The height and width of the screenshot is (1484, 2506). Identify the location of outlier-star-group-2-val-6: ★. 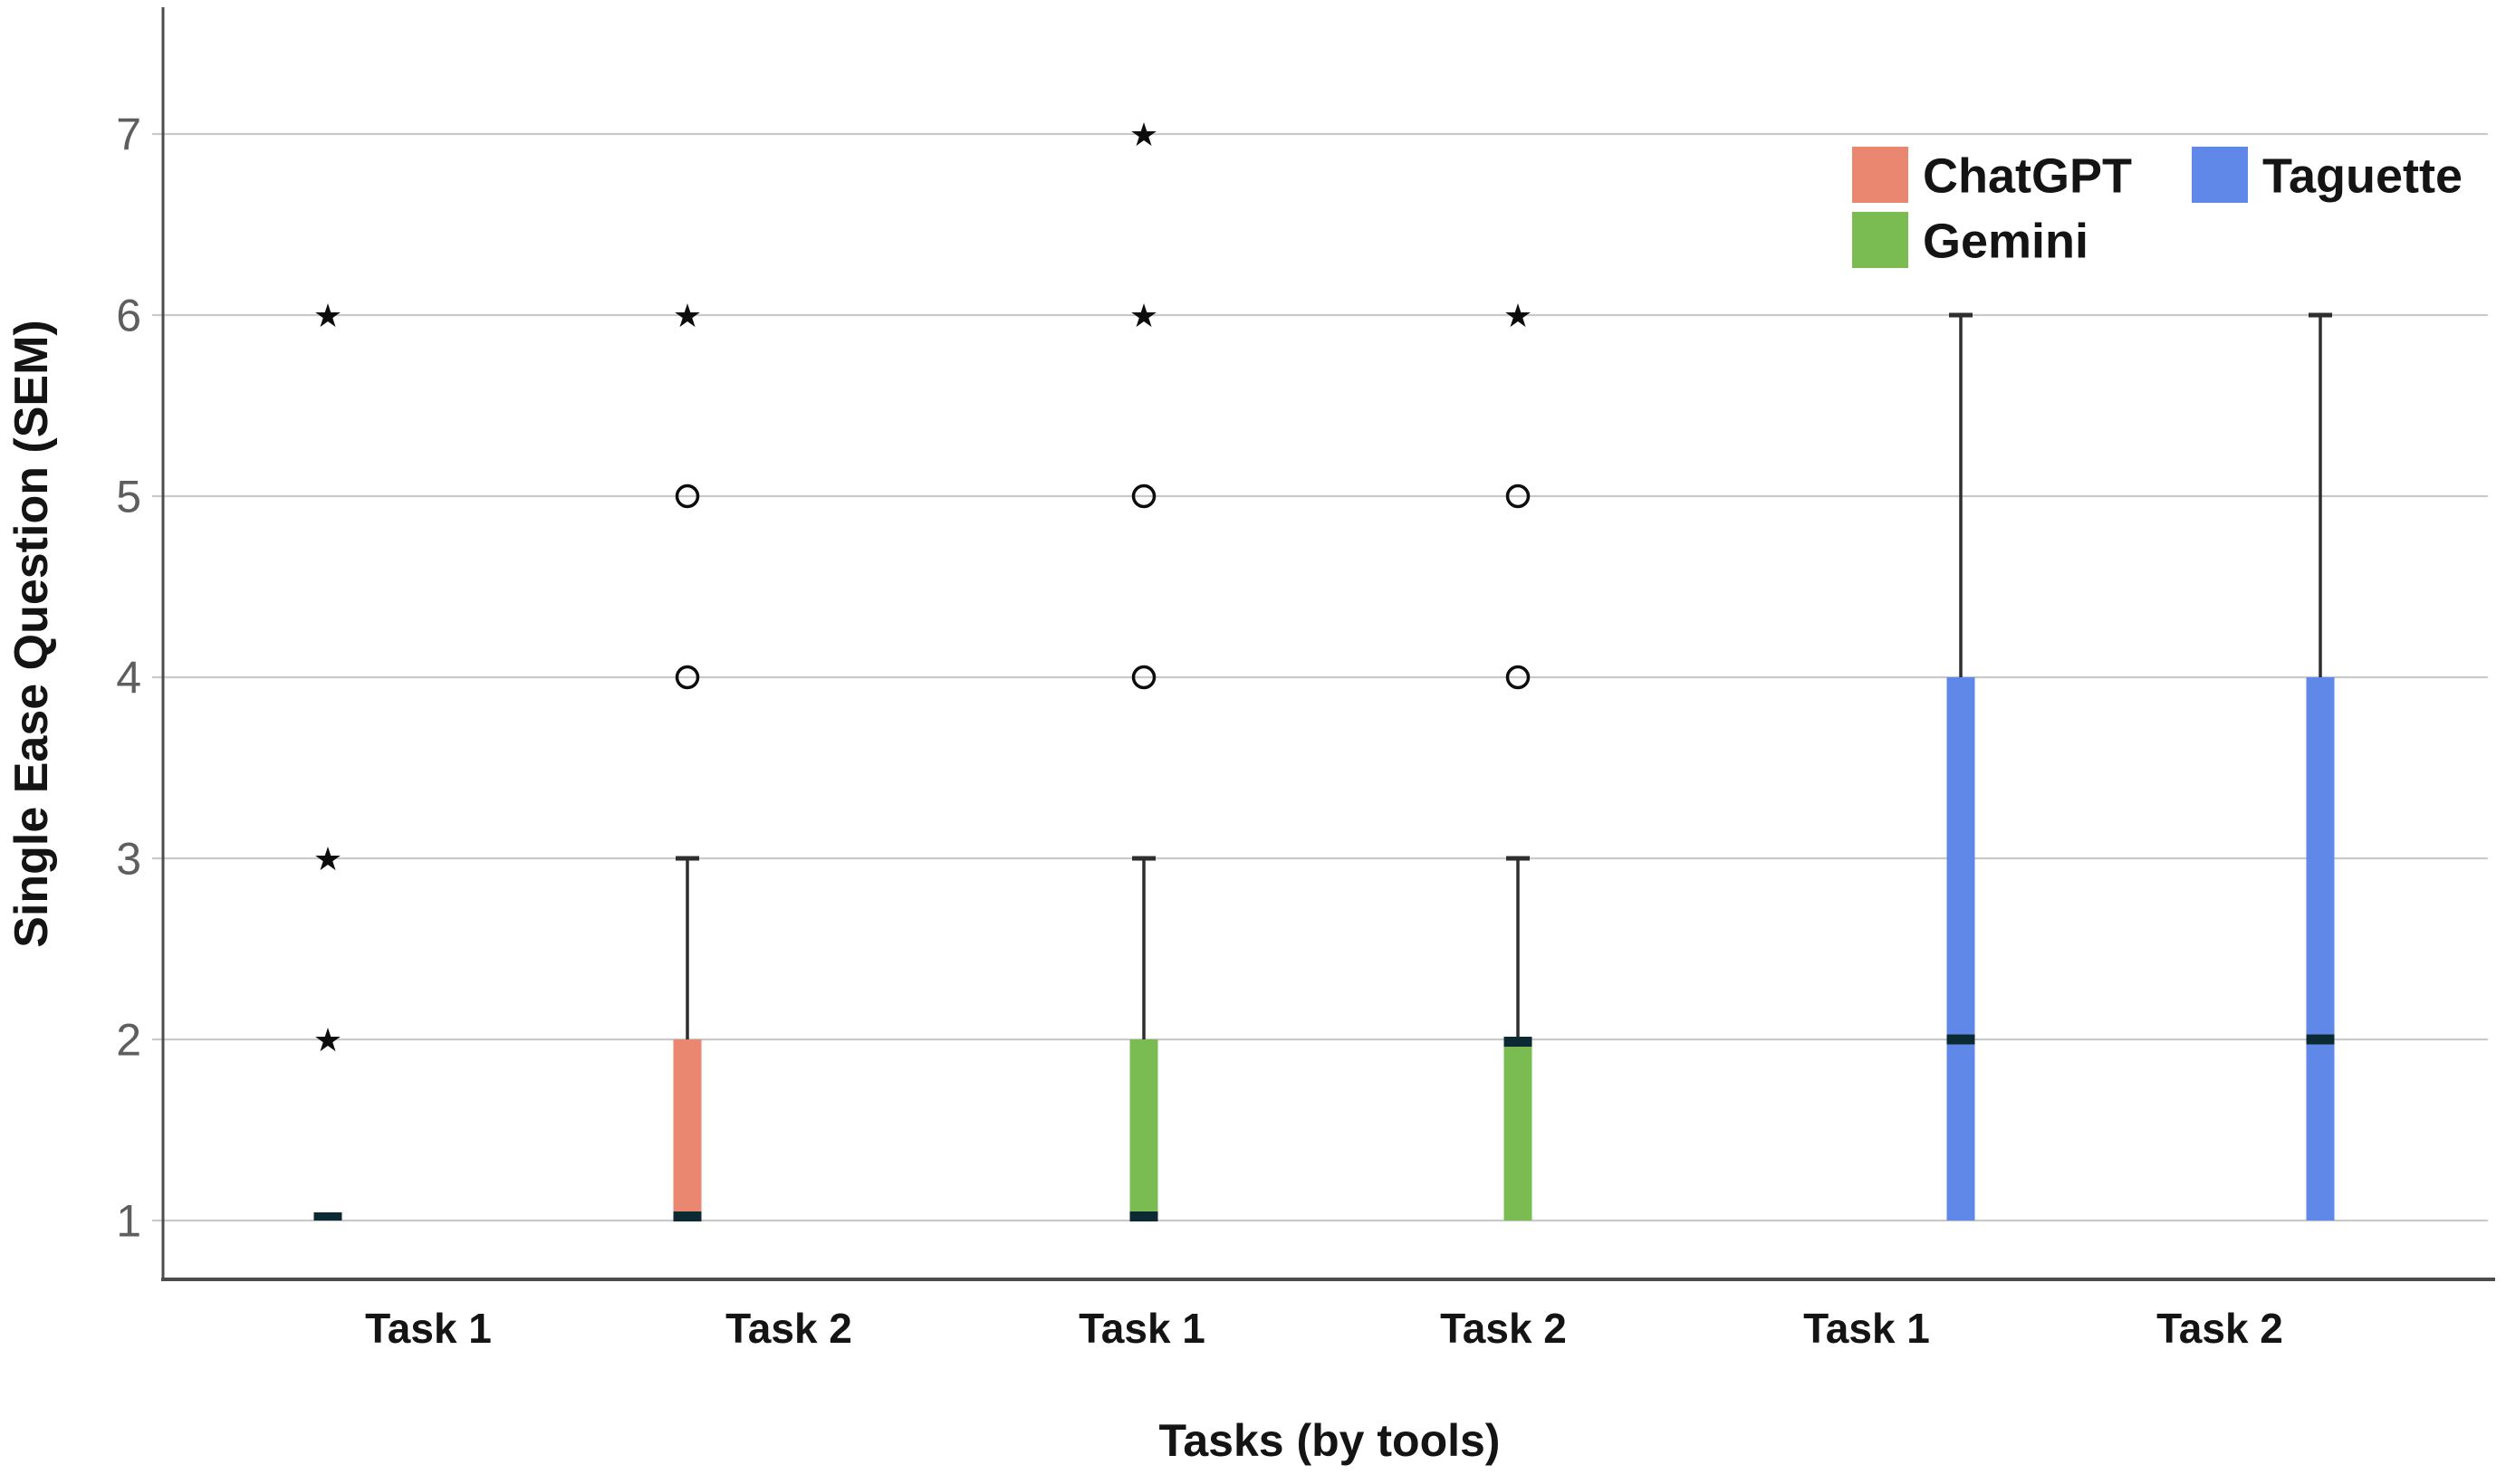
(687, 315).